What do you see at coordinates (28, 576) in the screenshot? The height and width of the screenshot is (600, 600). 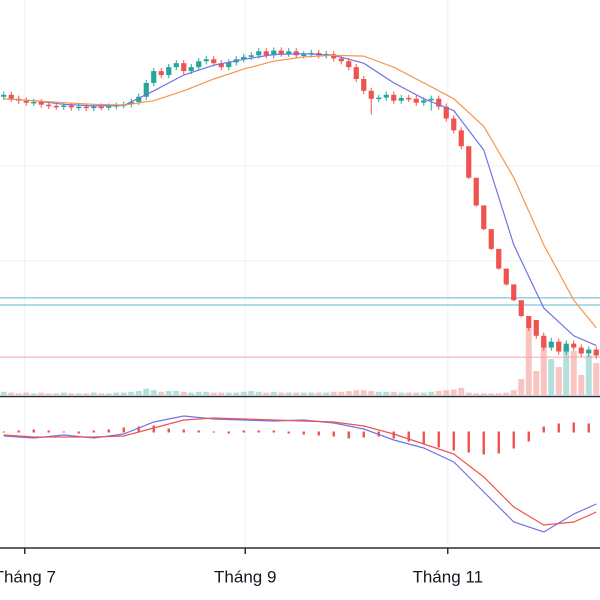 I see `x-tick-label: Tháng 7` at bounding box center [28, 576].